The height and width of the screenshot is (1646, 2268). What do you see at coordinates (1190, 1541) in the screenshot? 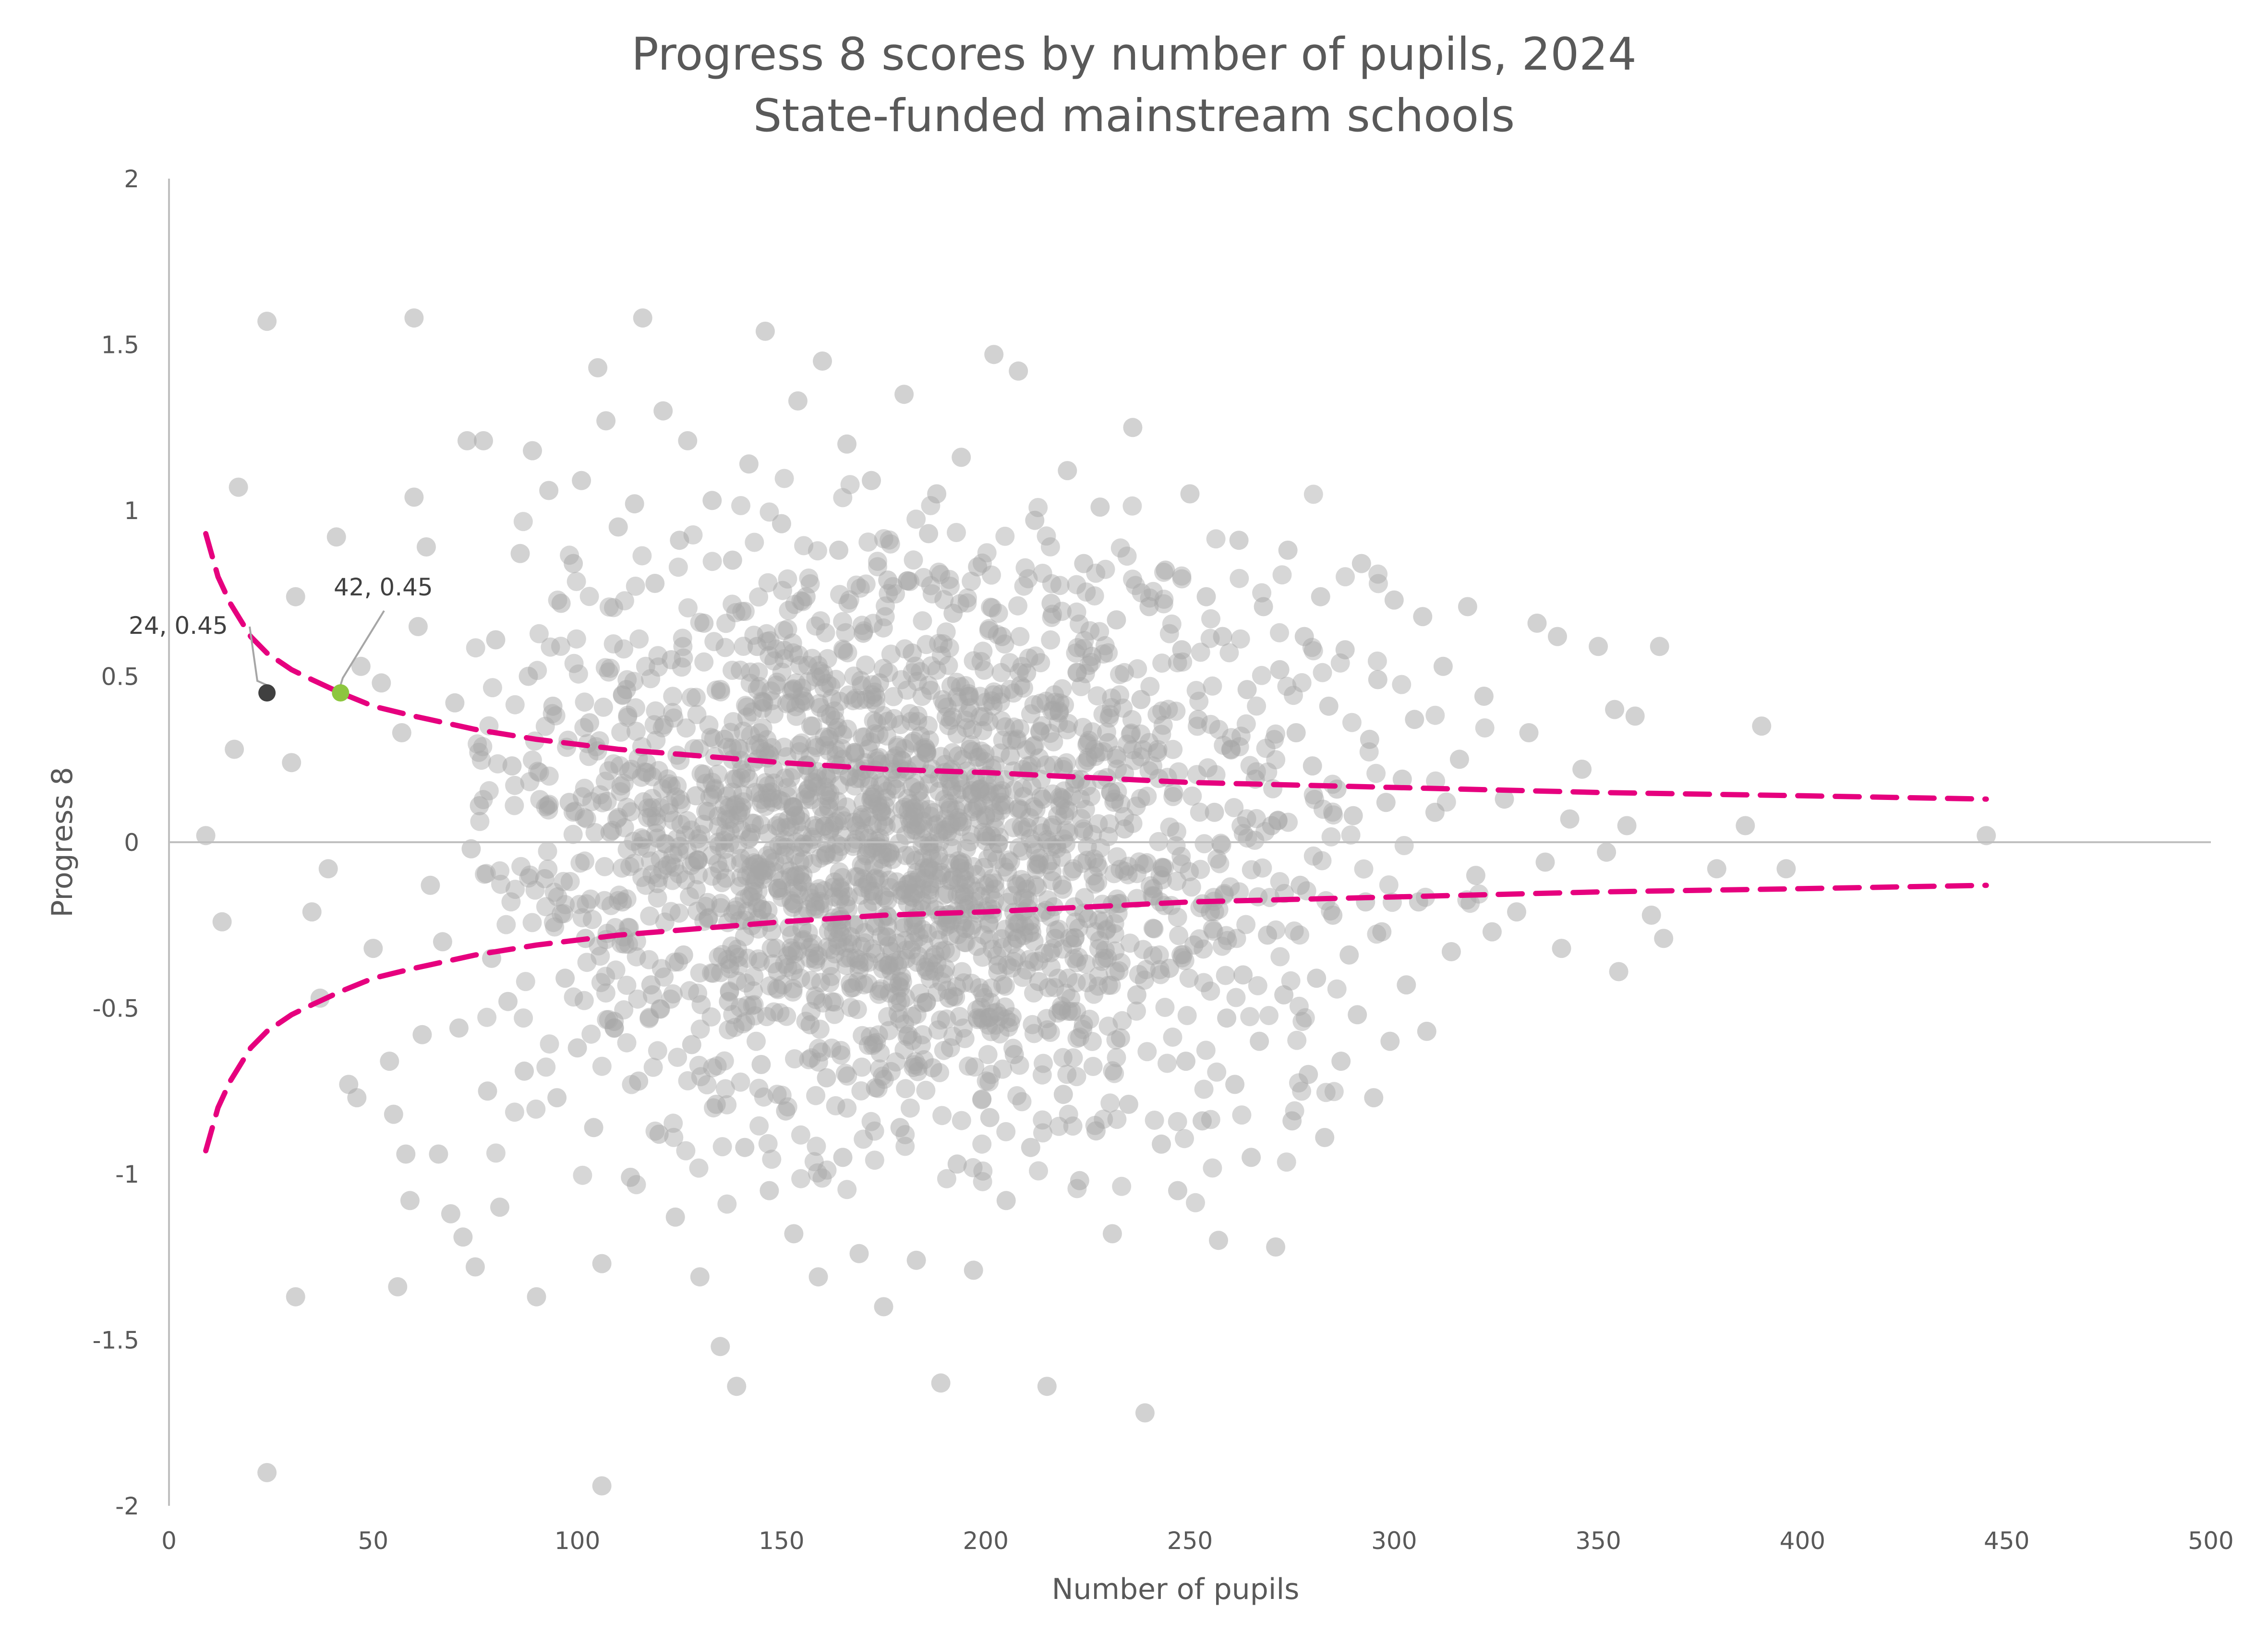
I see `x-tick-label: 250` at bounding box center [1190, 1541].